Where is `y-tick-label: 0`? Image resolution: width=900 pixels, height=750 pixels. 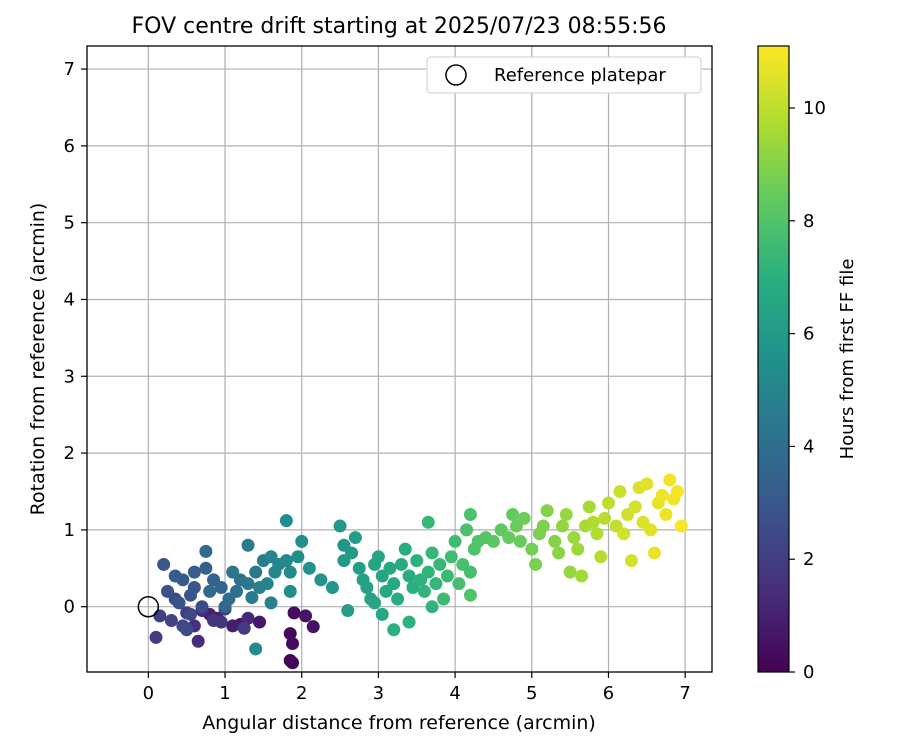
y-tick-label: 0 is located at coordinates (69, 607).